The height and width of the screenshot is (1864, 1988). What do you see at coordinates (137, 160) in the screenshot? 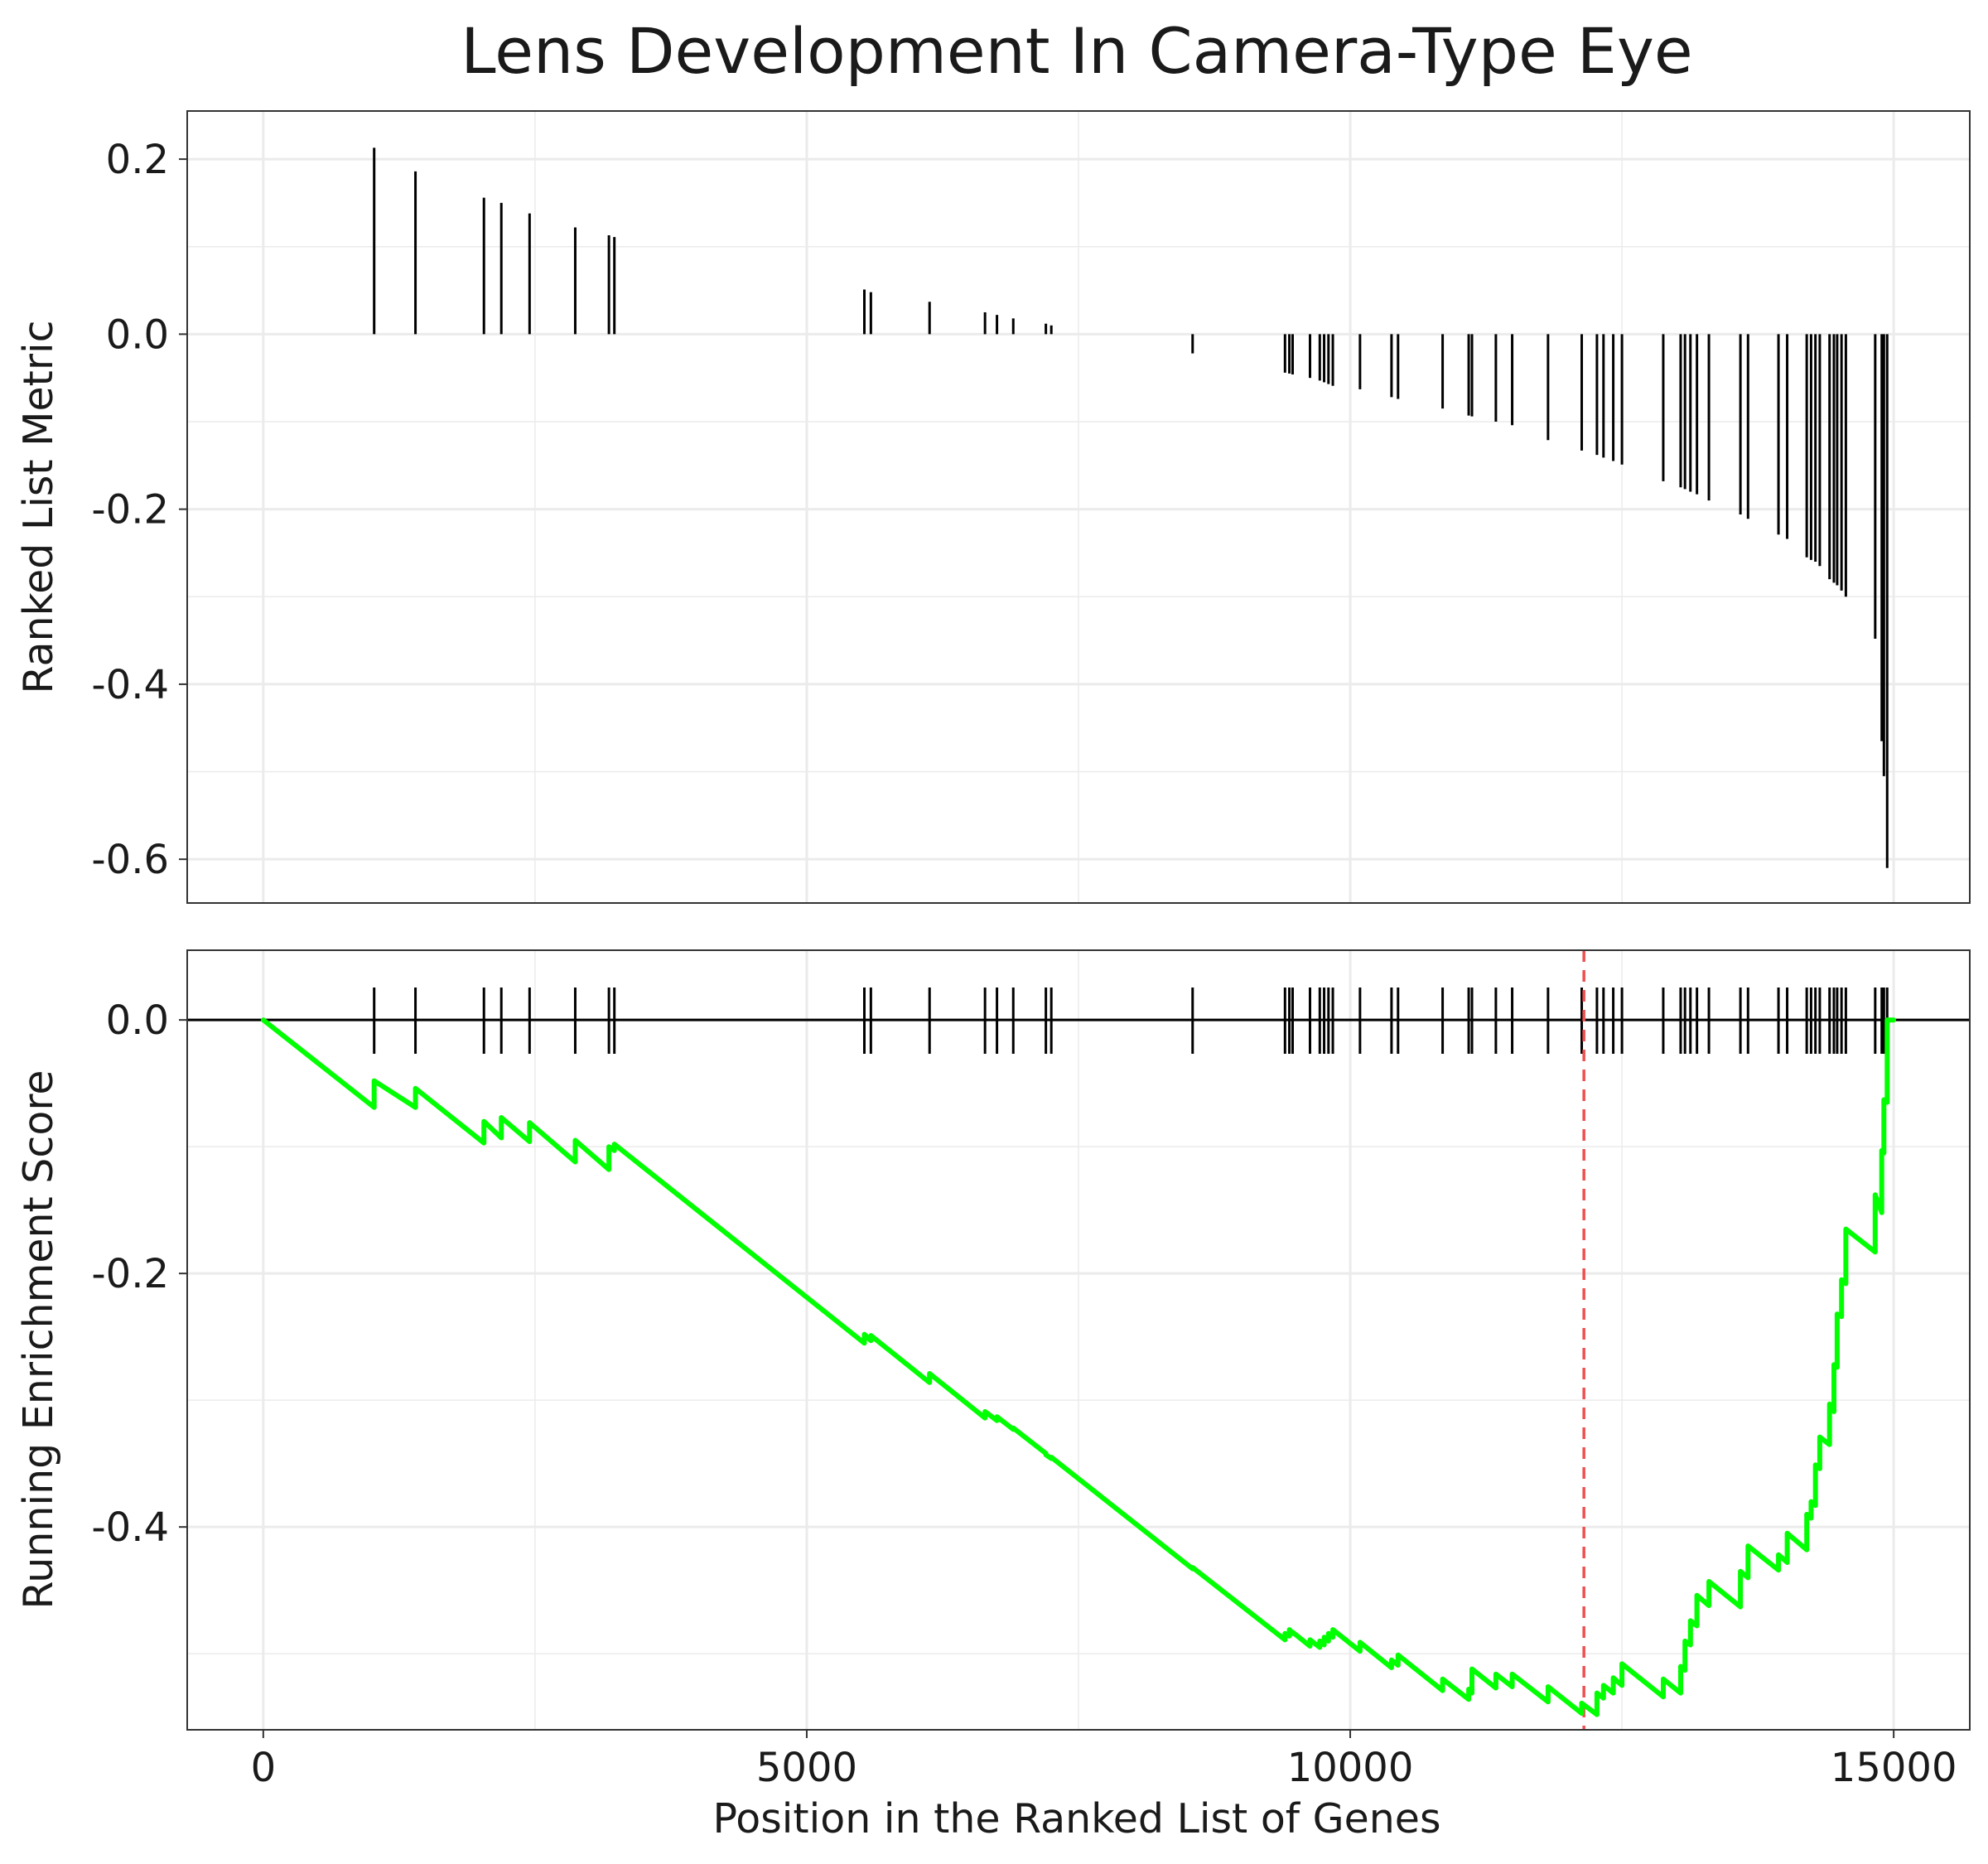
I see `y-tick-label: 0.2` at bounding box center [137, 160].